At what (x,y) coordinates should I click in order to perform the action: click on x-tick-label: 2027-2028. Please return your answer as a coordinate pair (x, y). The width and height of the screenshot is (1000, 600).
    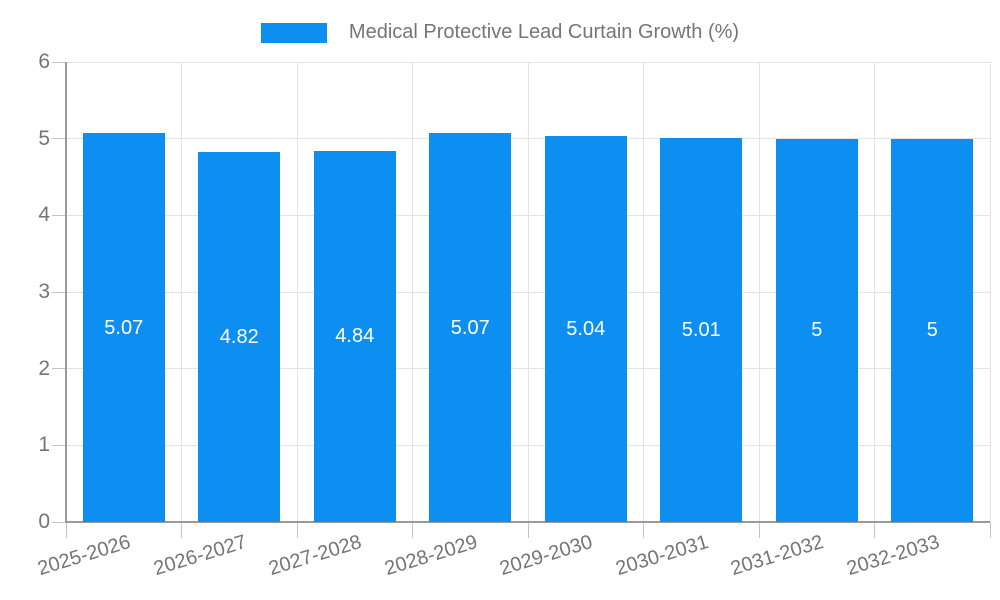
    Looking at the image, I should click on (315, 556).